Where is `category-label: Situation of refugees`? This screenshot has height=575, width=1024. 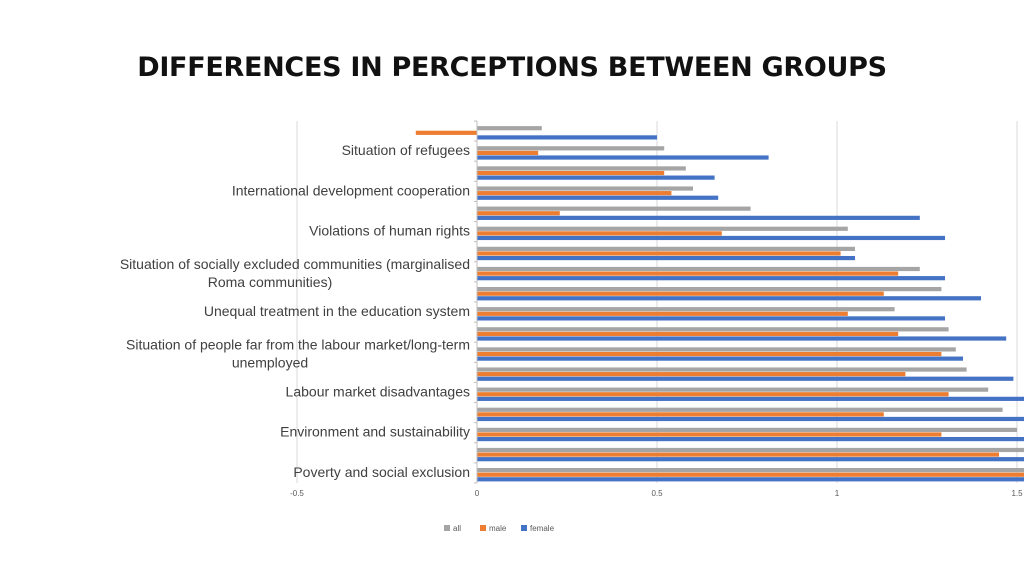 category-label: Situation of refugees is located at coordinates (406, 150).